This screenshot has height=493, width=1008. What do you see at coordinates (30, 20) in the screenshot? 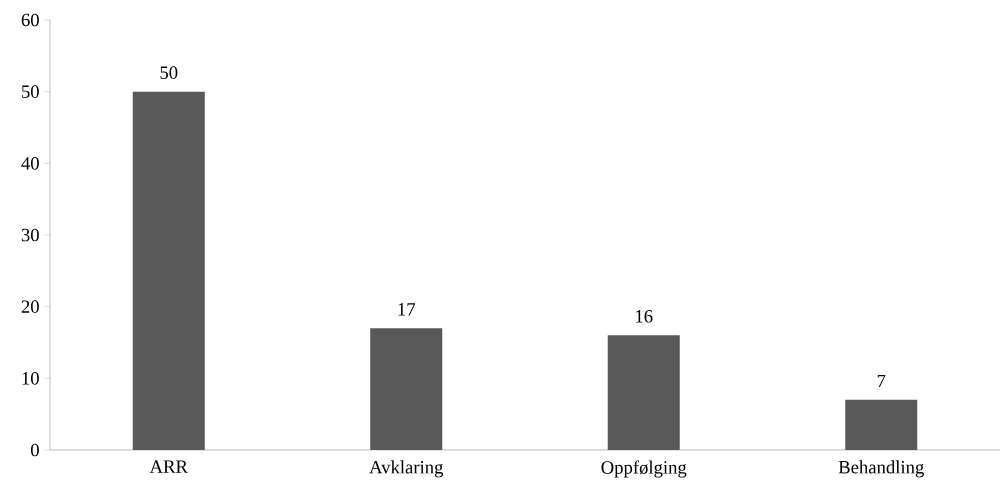
I see `y-tick-label: 60` at bounding box center [30, 20].